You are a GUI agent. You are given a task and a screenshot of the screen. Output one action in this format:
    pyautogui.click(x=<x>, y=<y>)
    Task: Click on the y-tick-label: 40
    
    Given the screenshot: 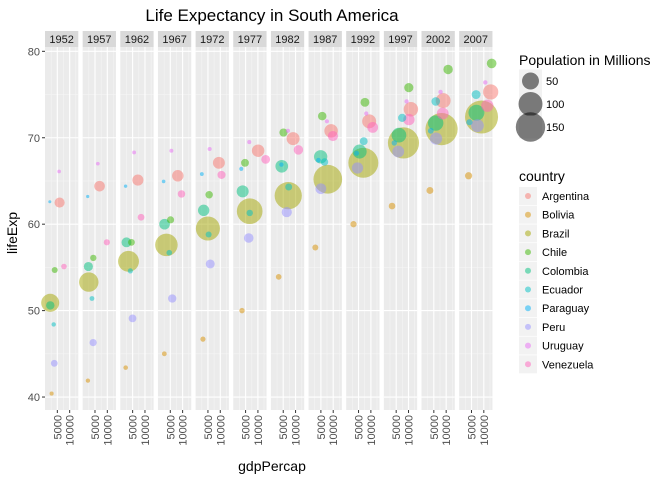 What is the action you would take?
    pyautogui.click(x=34, y=398)
    